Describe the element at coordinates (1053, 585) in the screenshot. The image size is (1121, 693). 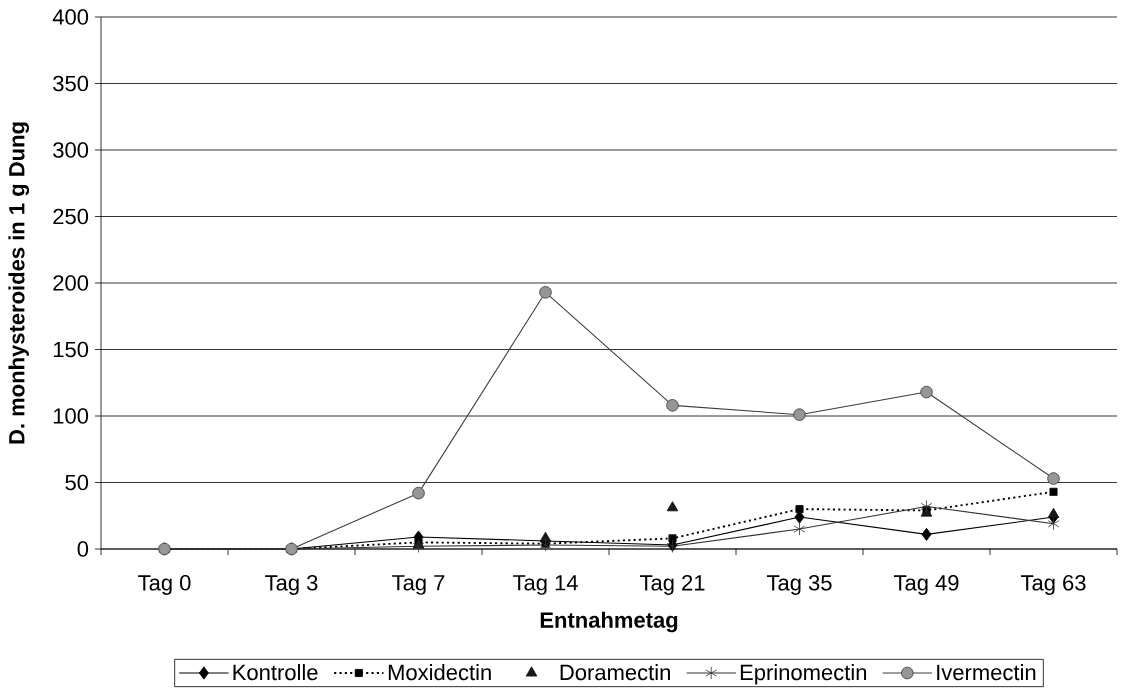
I see `x-tick-label: Tag 63` at that location.